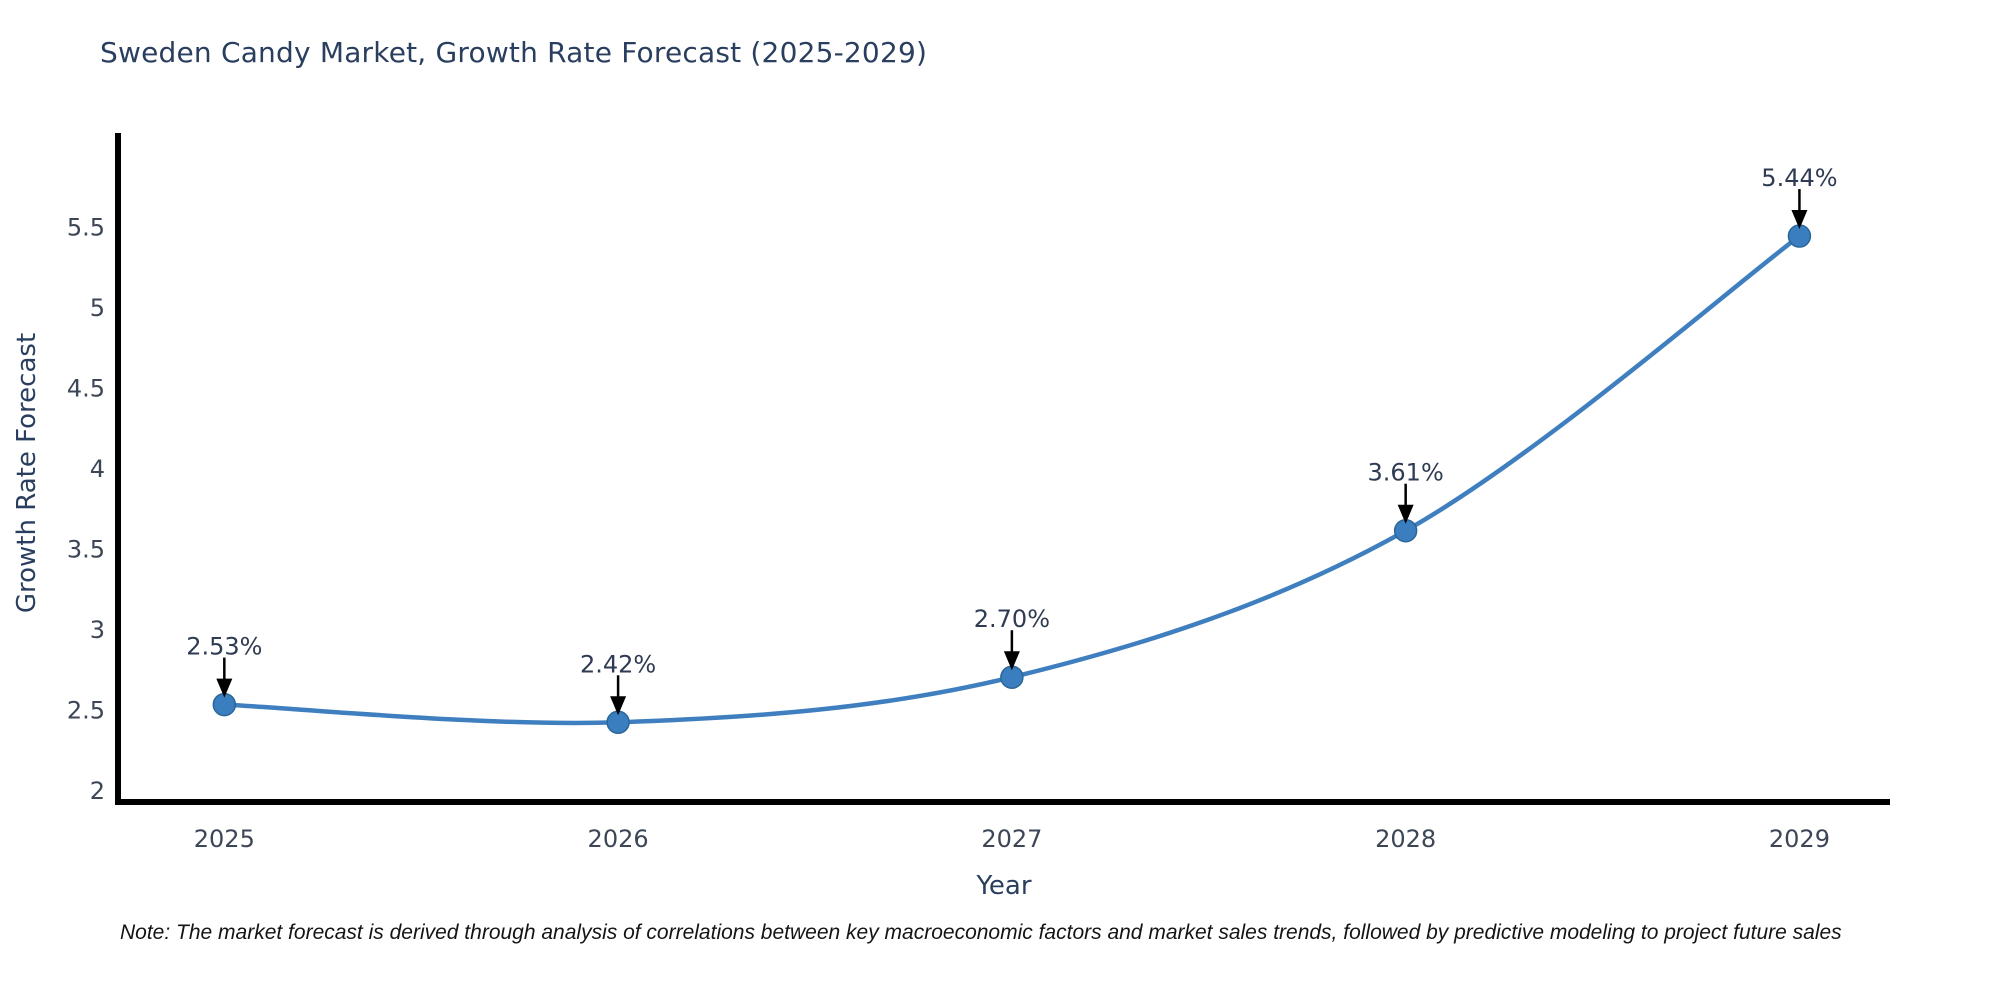  What do you see at coordinates (97, 469) in the screenshot?
I see `y-tick-label: 4` at bounding box center [97, 469].